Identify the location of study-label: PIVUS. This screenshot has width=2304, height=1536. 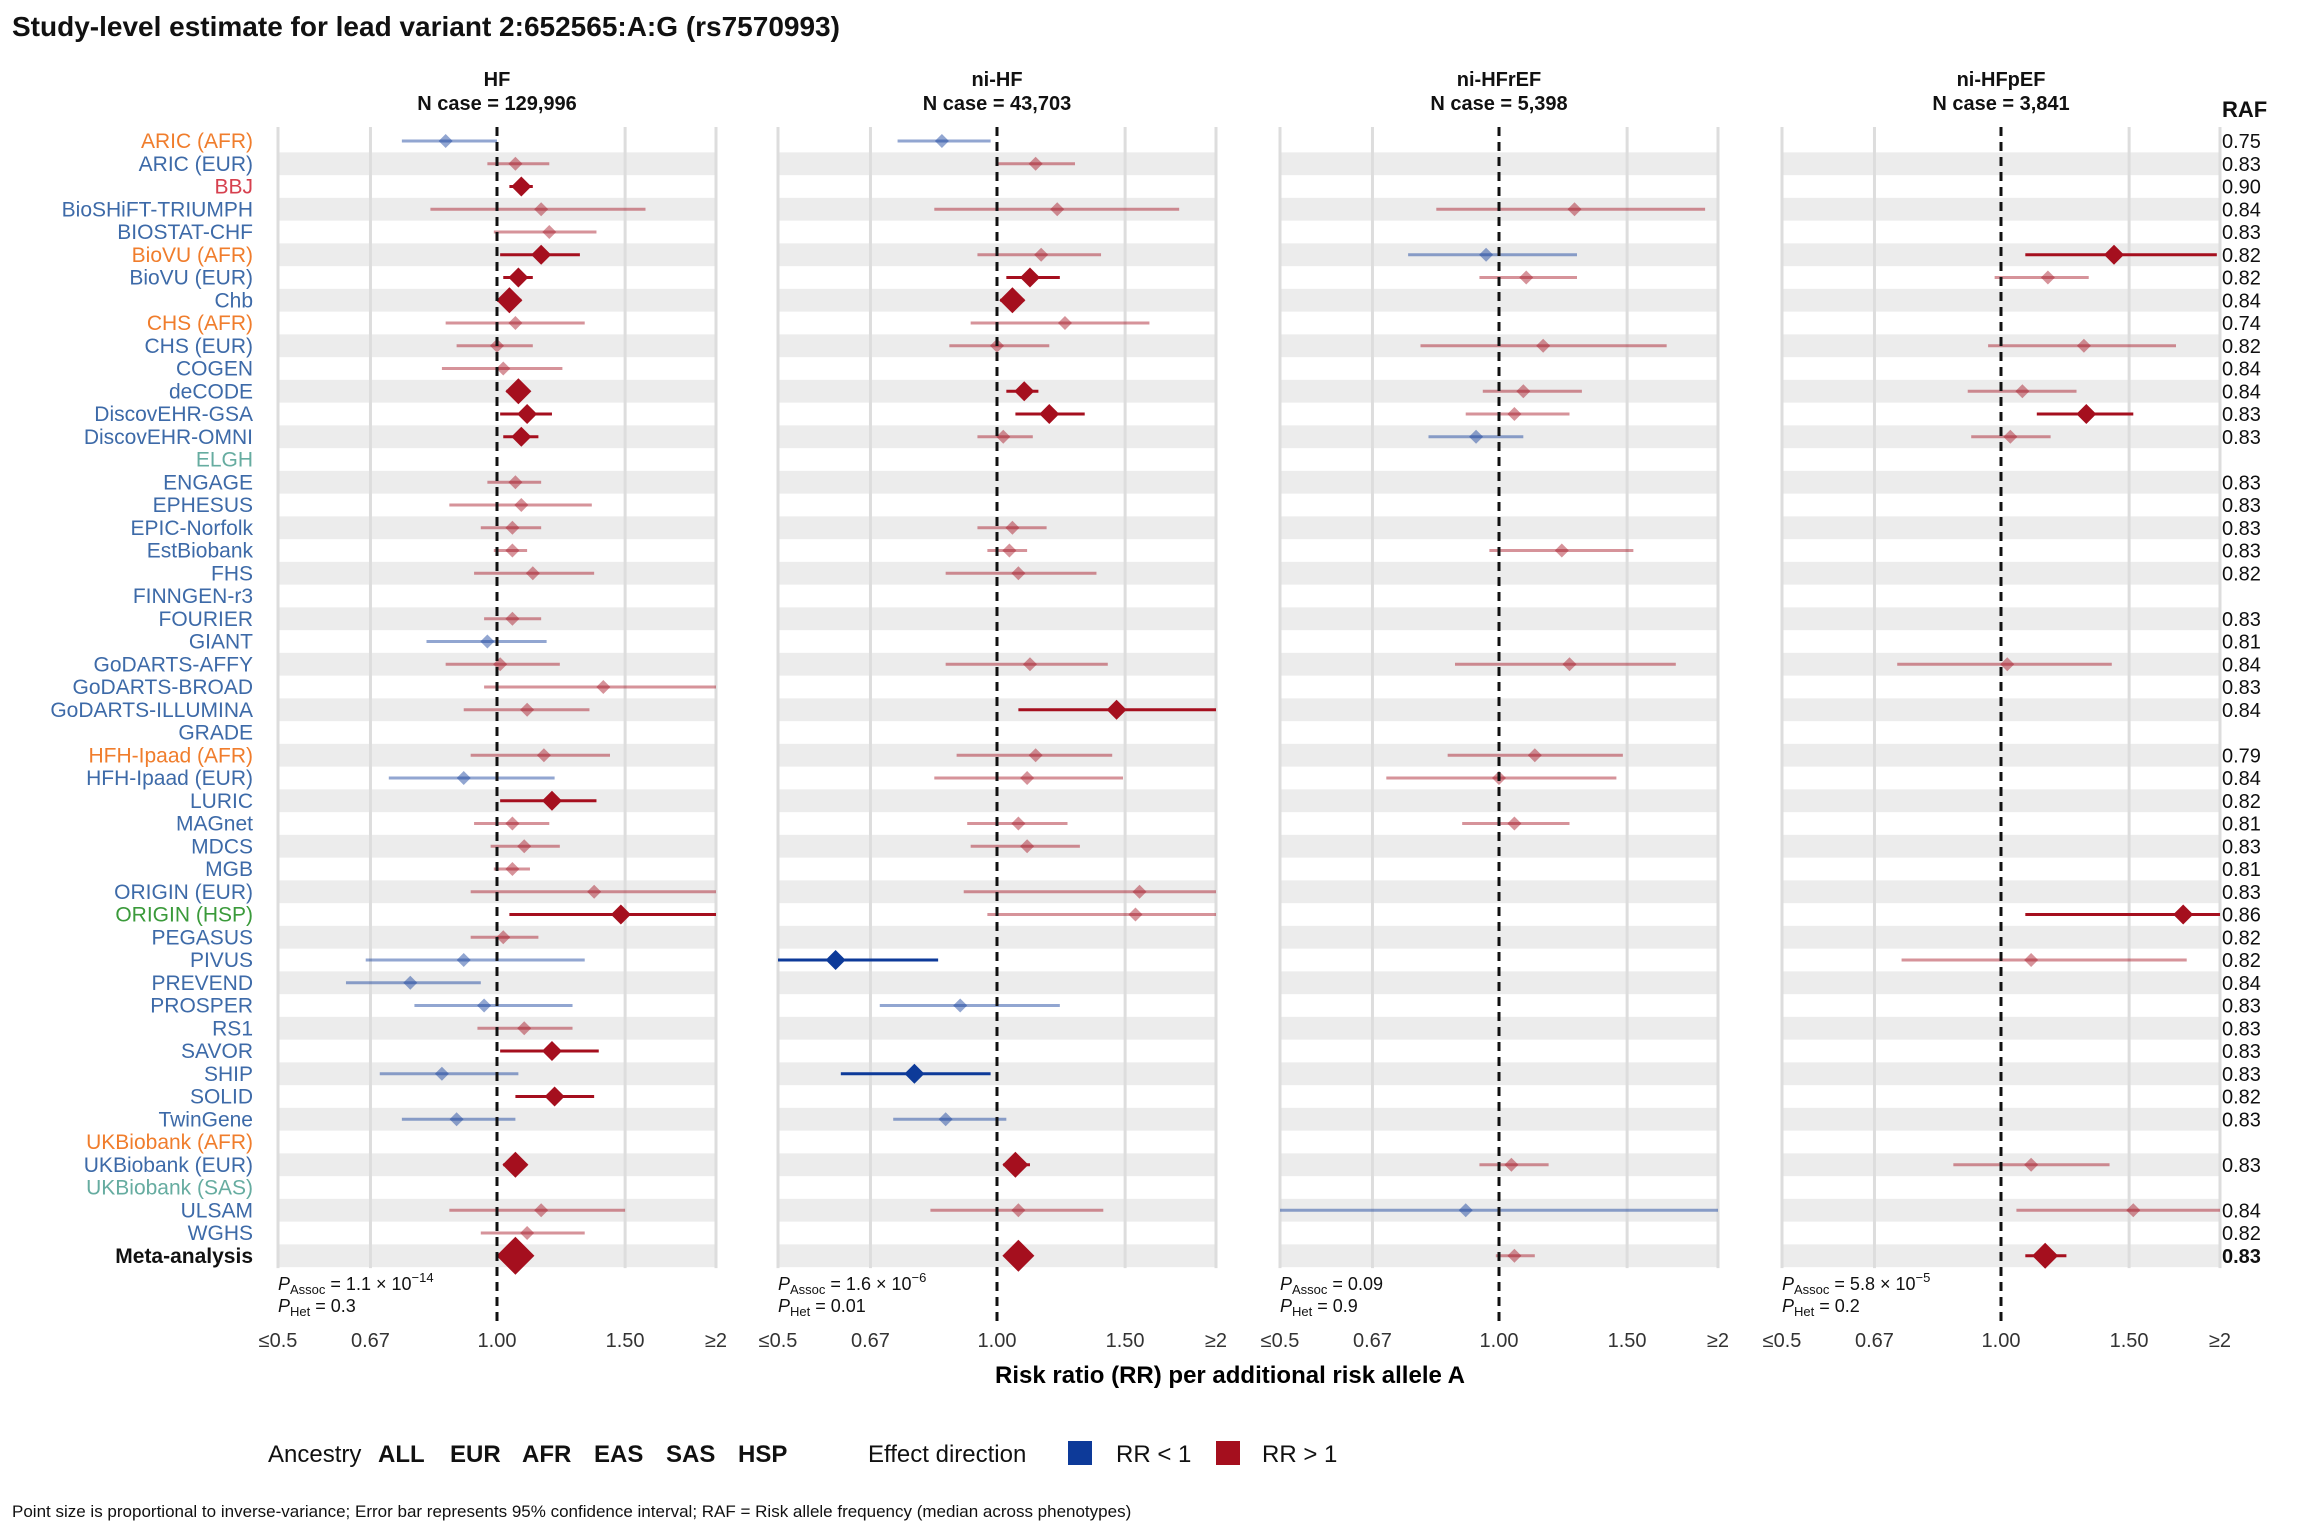
(221, 960).